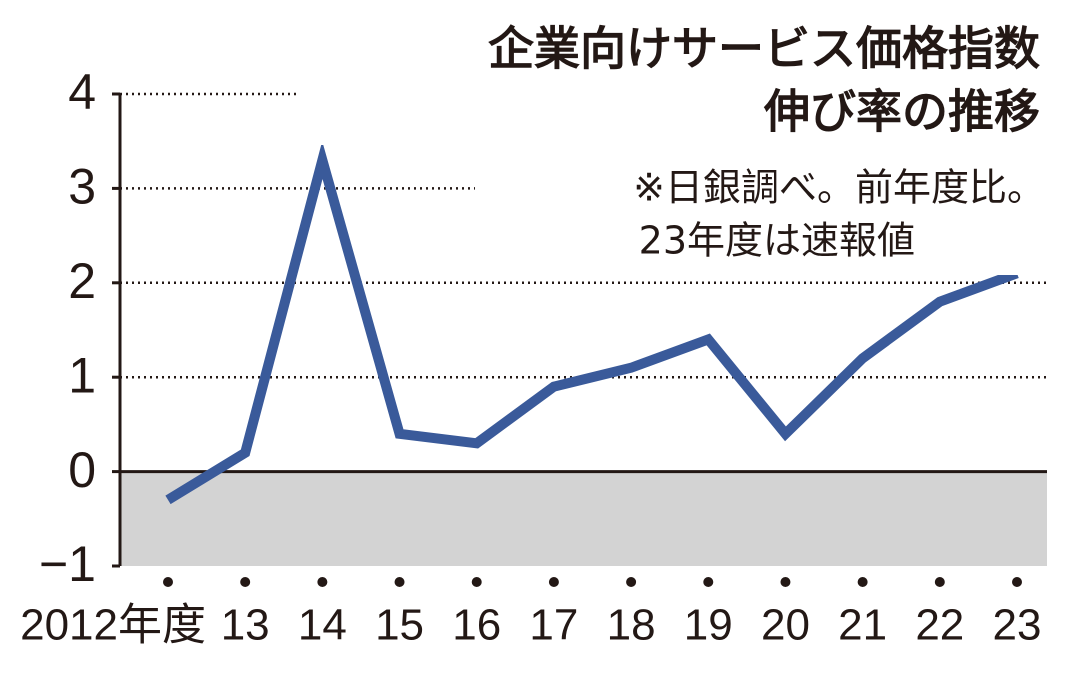 This screenshot has height=677, width=1071. What do you see at coordinates (939, 625) in the screenshot?
I see `x-tick-label: 22` at bounding box center [939, 625].